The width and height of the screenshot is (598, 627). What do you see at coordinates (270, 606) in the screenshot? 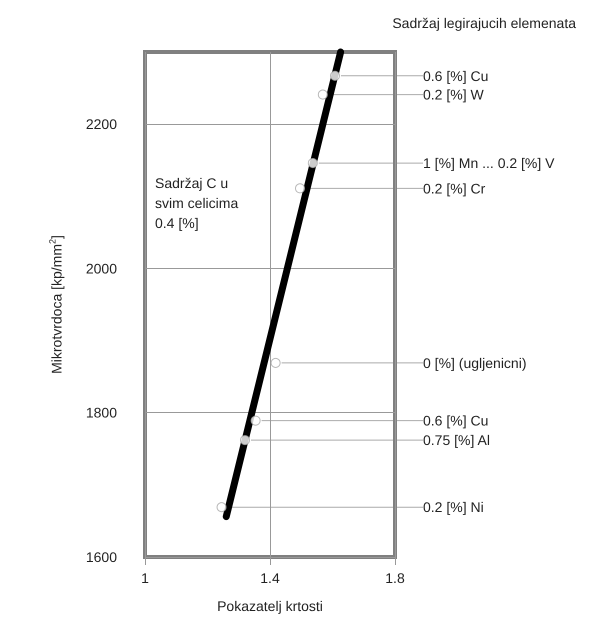
I see `x-axis-title: Pokazatelj krtosti` at bounding box center [270, 606].